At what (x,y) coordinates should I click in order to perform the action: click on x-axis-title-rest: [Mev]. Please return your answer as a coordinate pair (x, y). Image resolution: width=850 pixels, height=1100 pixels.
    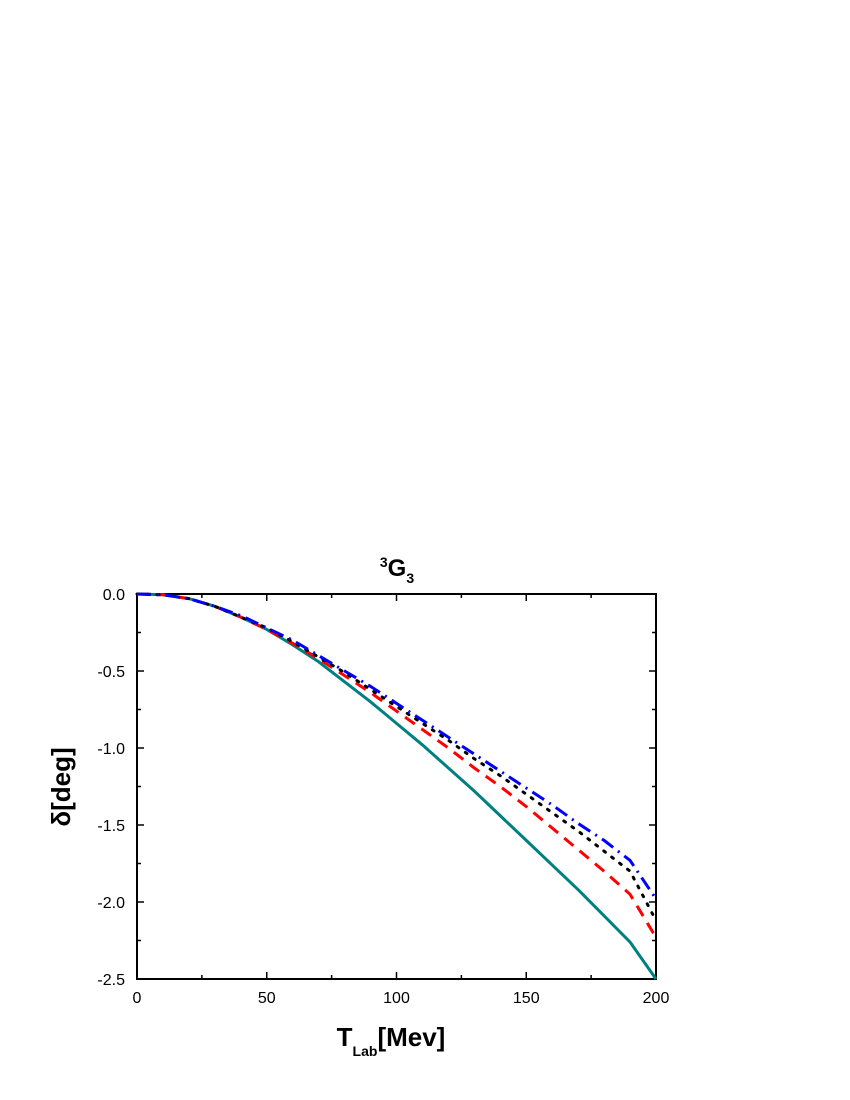
    Looking at the image, I should click on (411, 1037).